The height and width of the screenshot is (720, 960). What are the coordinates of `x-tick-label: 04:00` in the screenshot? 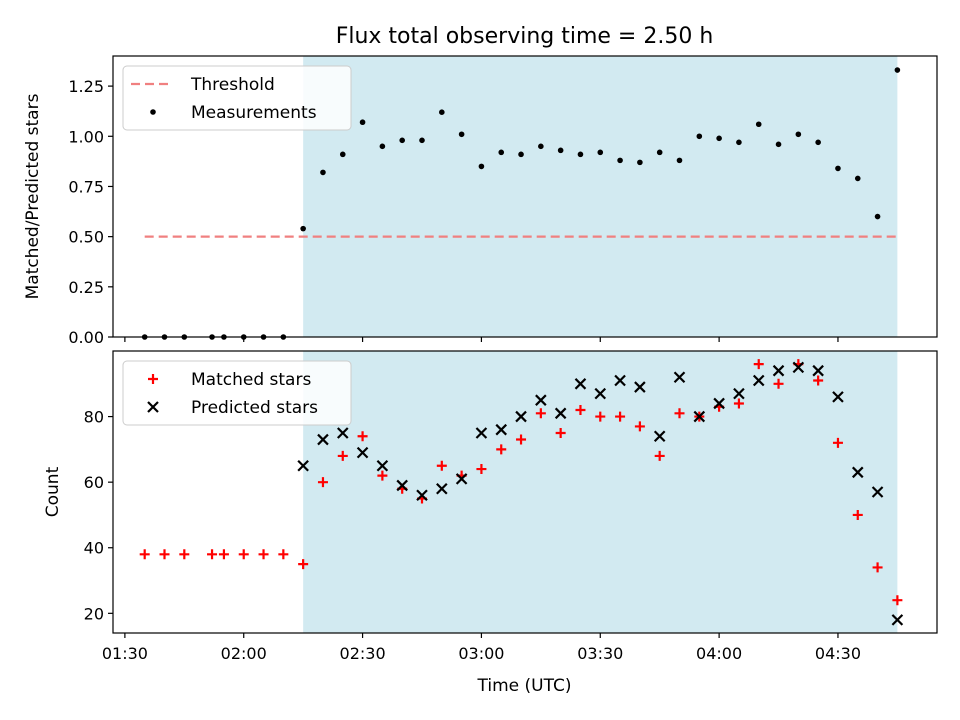 It's located at (719, 653).